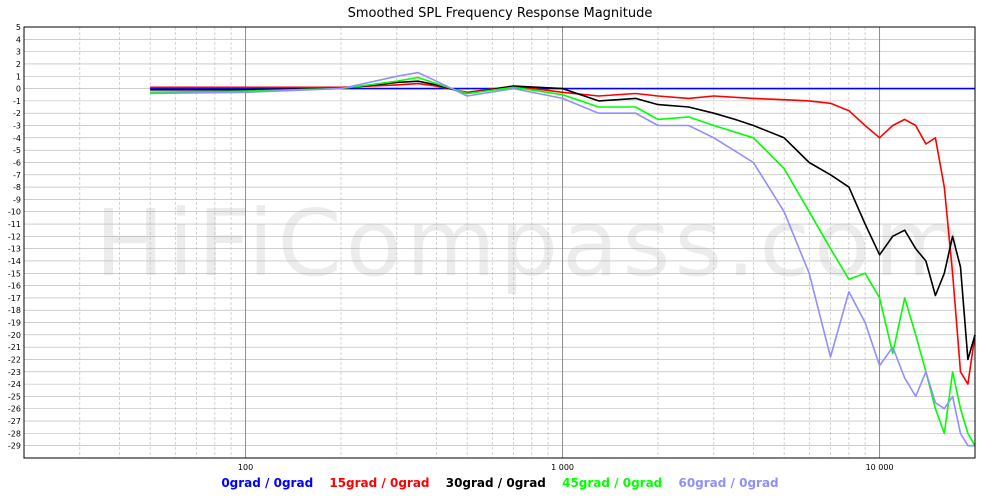  What do you see at coordinates (14, 249) in the screenshot?
I see `y-tick-label: -13` at bounding box center [14, 249].